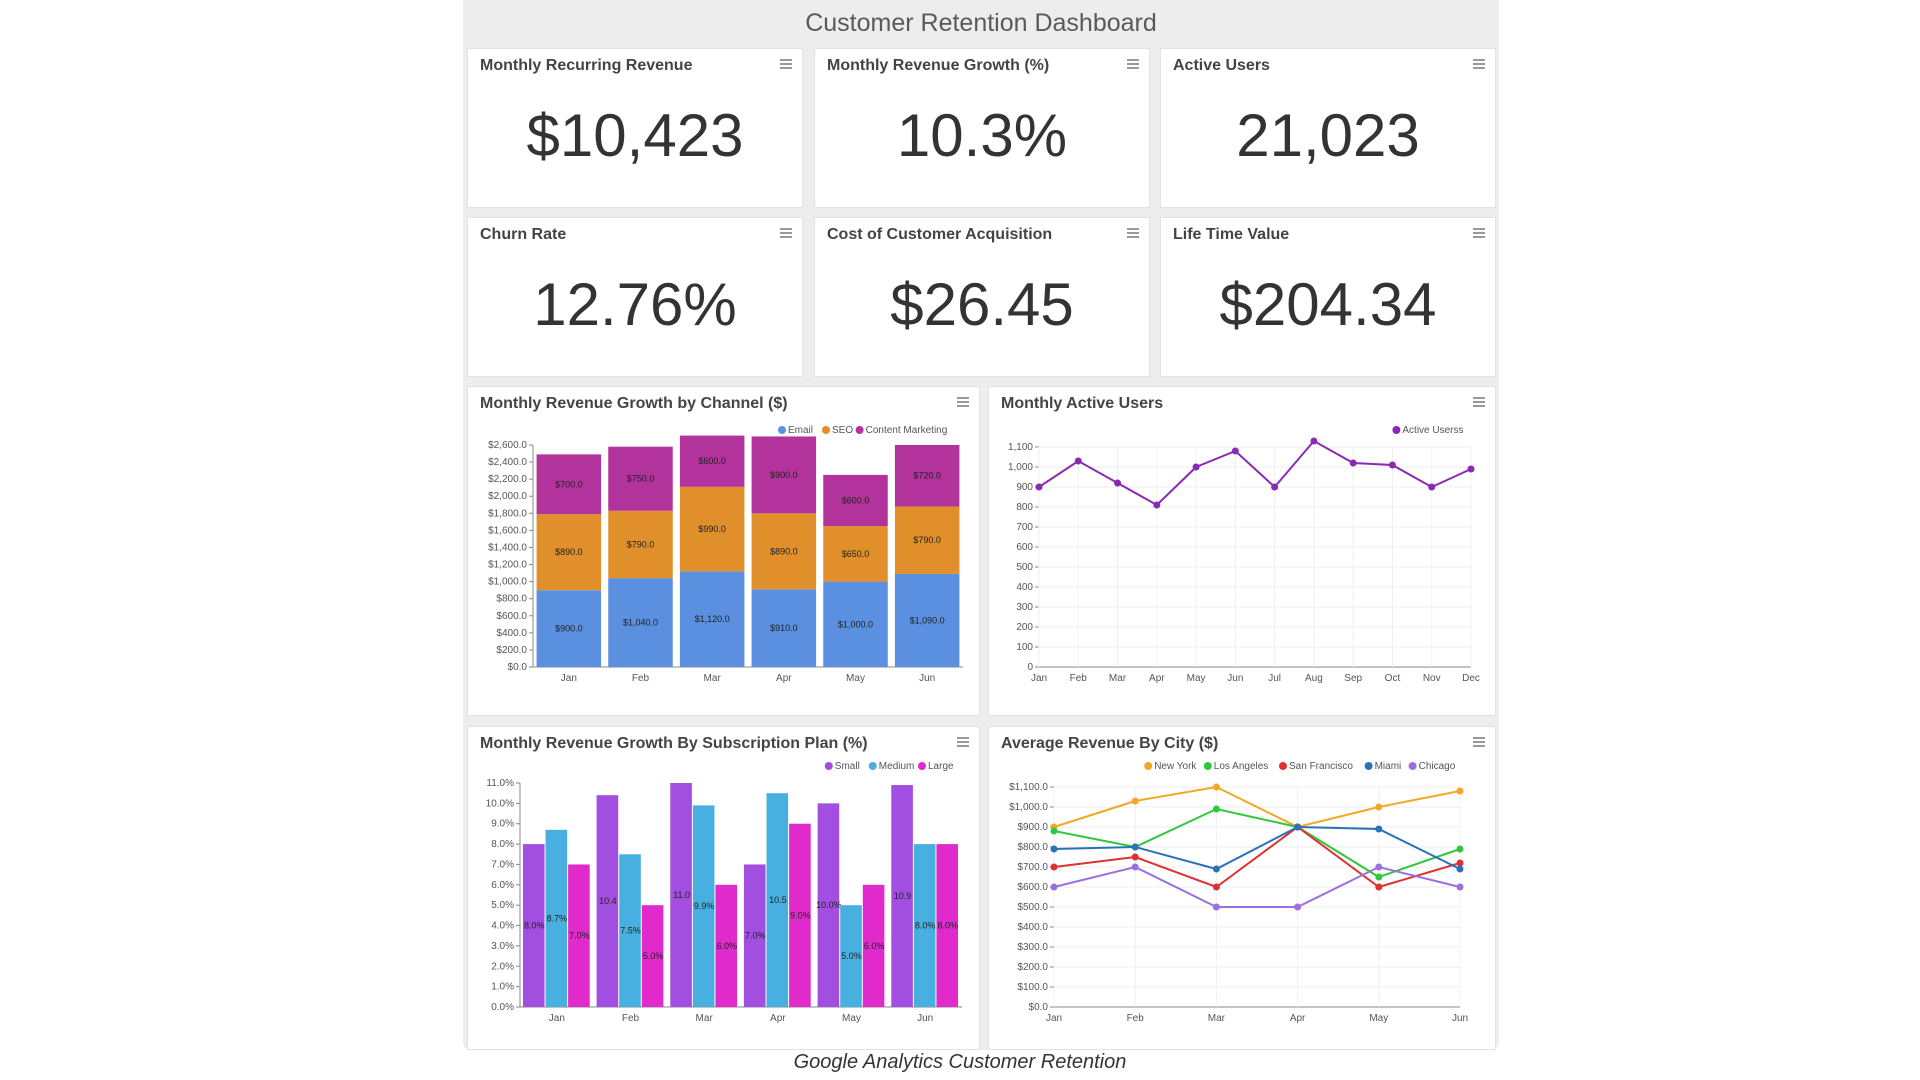 The width and height of the screenshot is (1920, 1080). What do you see at coordinates (1255, 473) in the screenshot?
I see `series-line` at bounding box center [1255, 473].